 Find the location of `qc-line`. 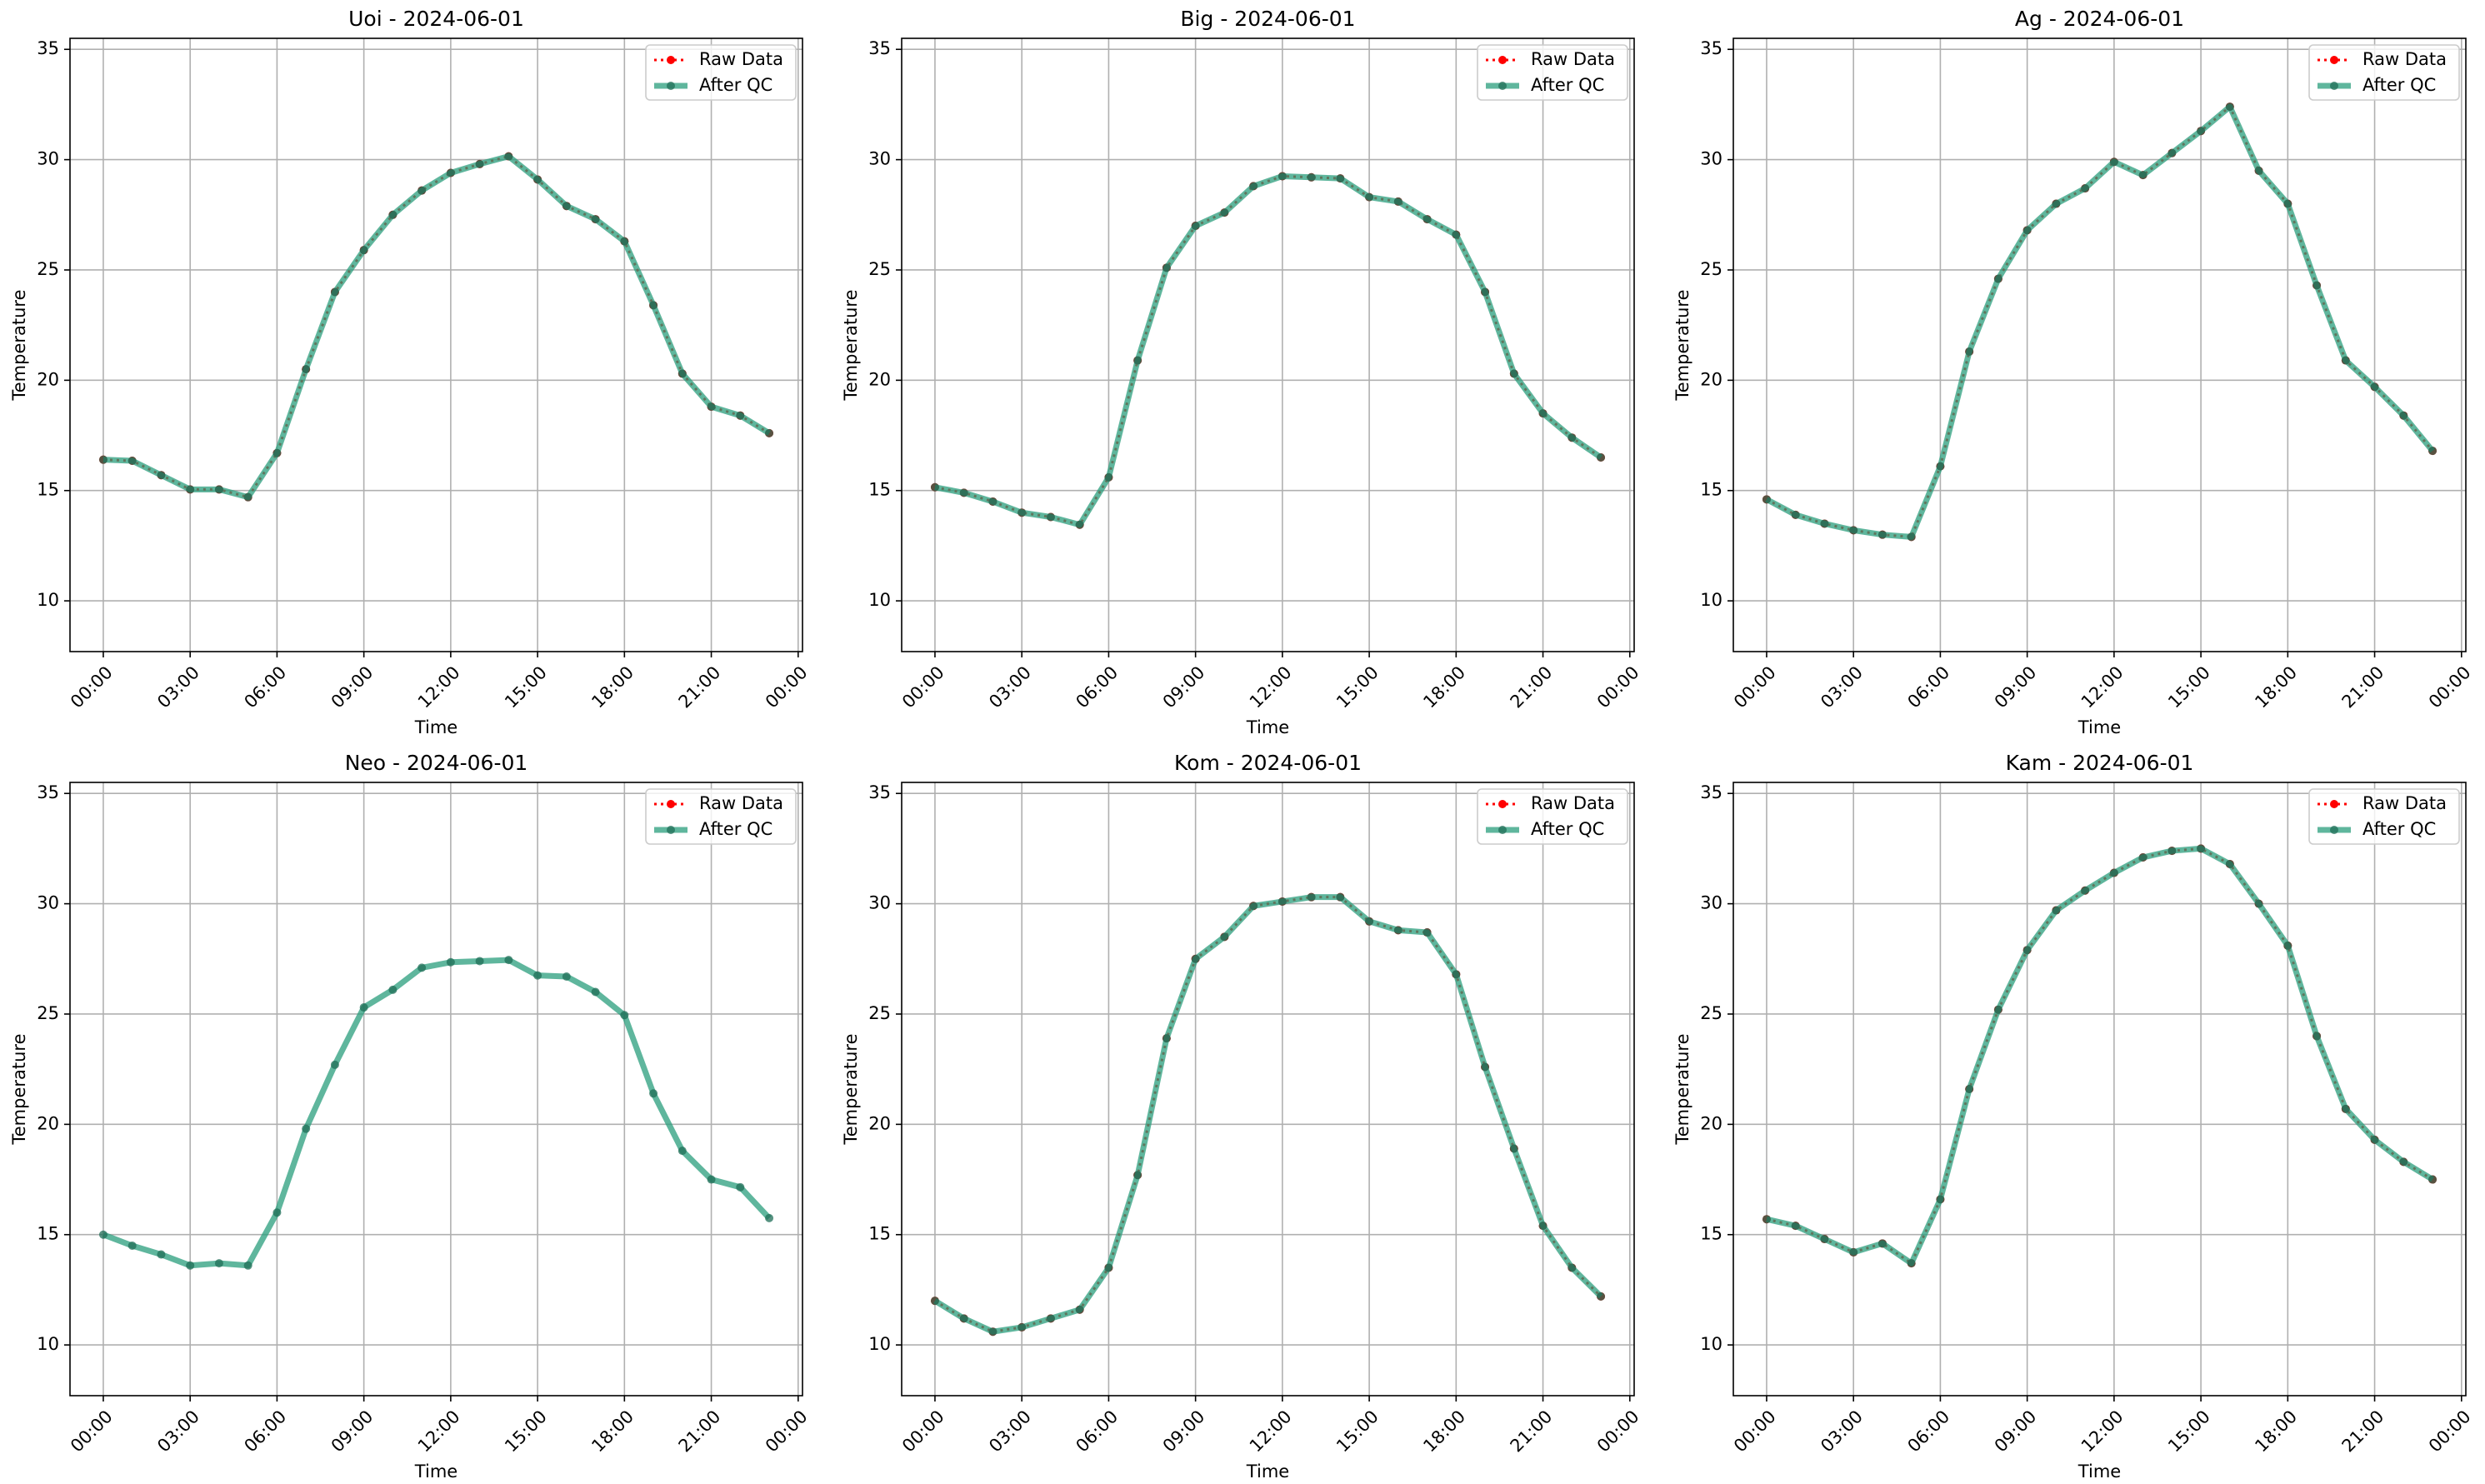

qc-line is located at coordinates (436, 327).